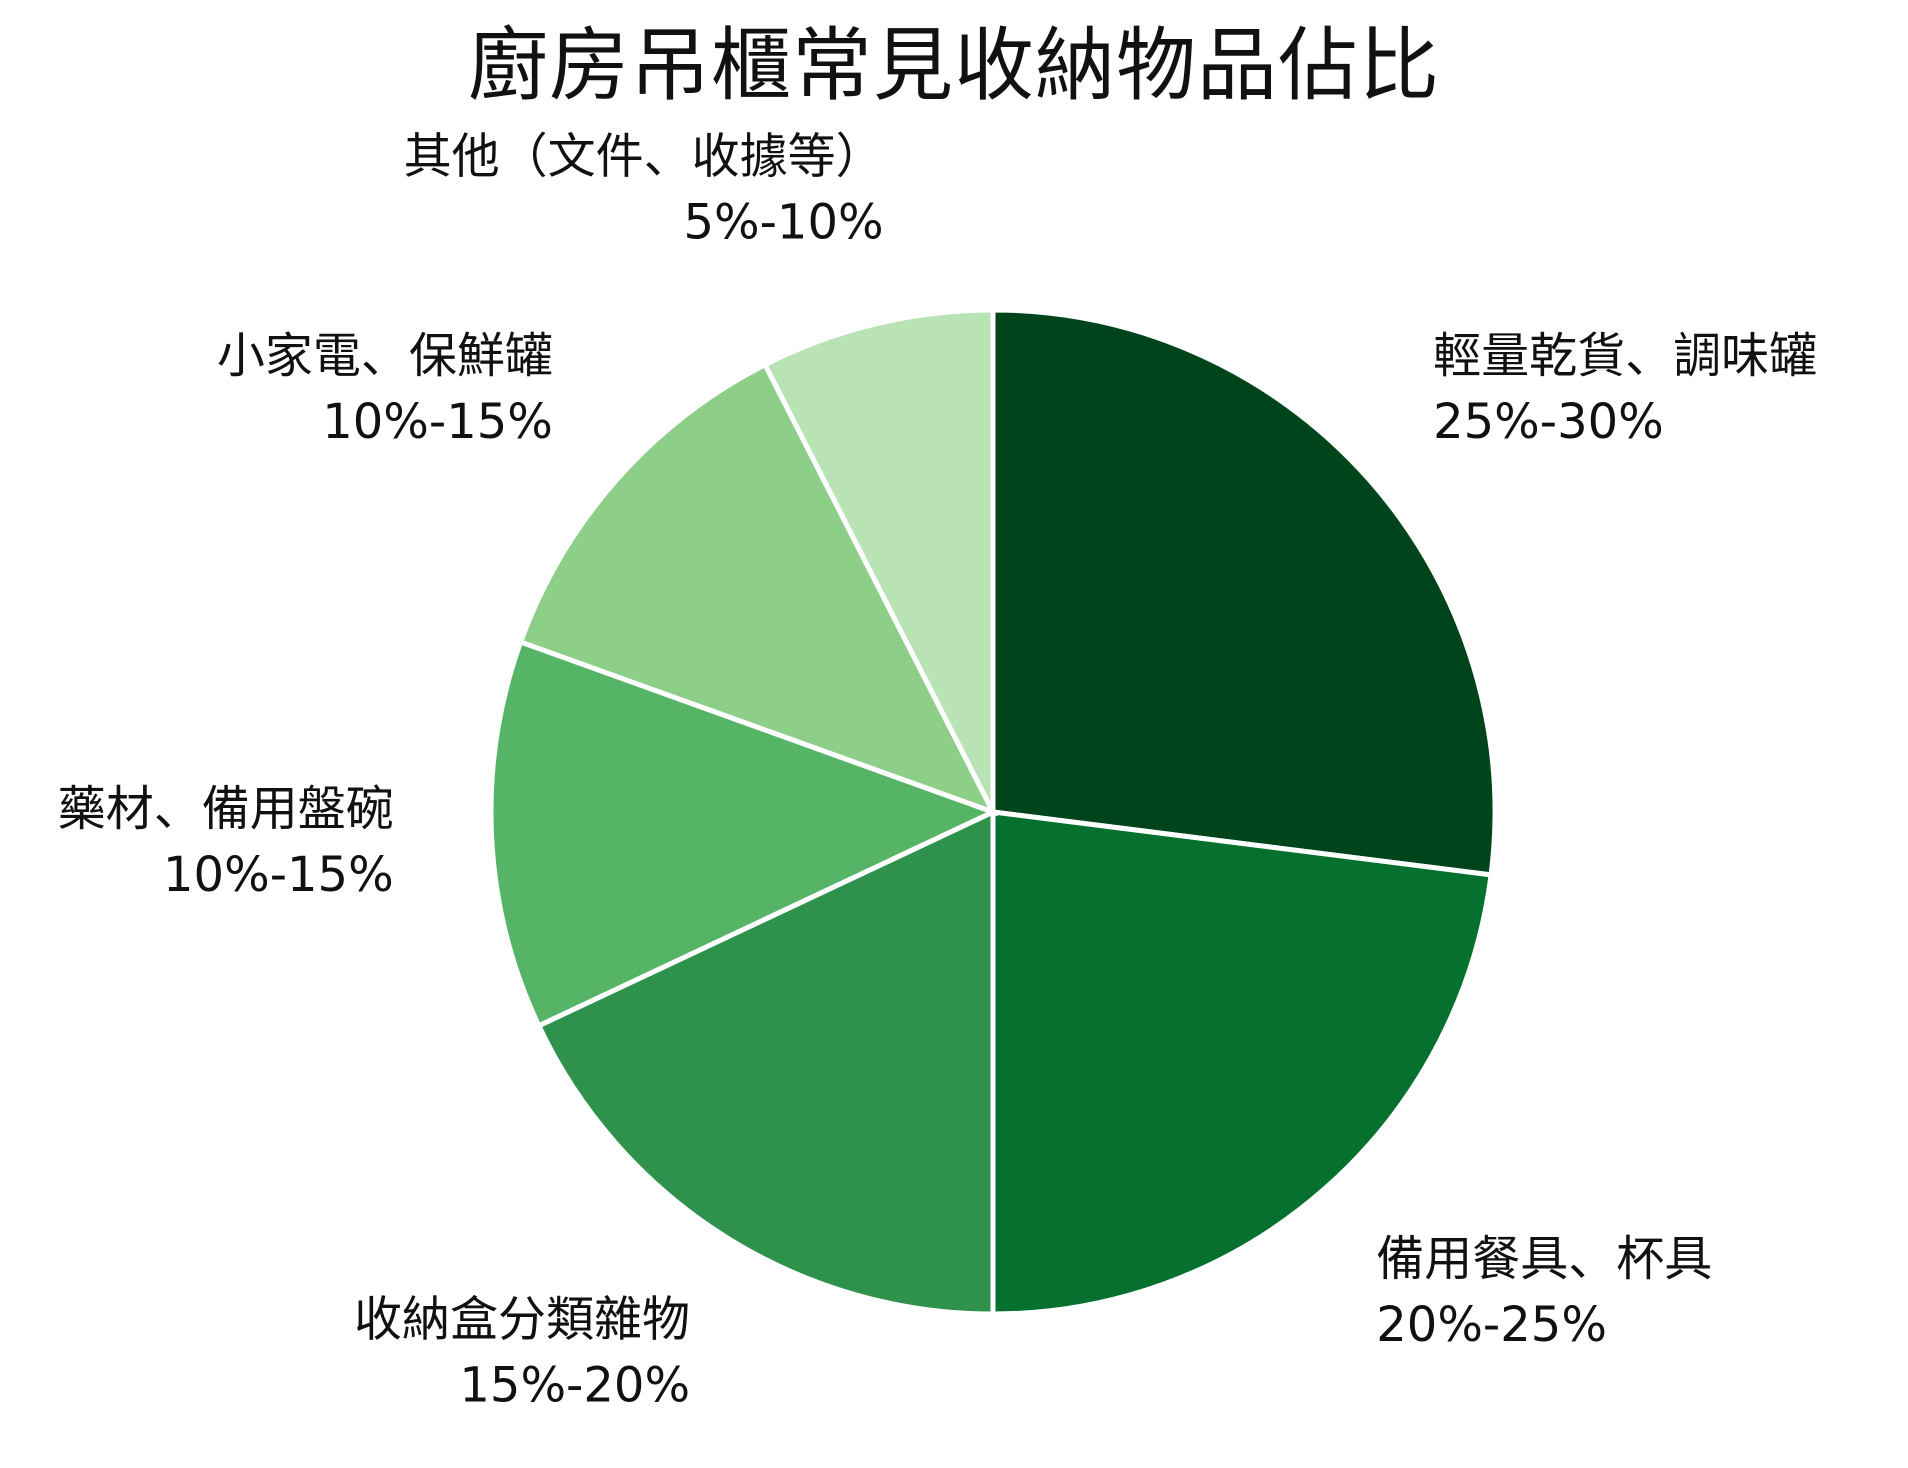 Image resolution: width=1908 pixels, height=1468 pixels. I want to click on slice-name-label: 小家電、保鮮罐, so click(385, 356).